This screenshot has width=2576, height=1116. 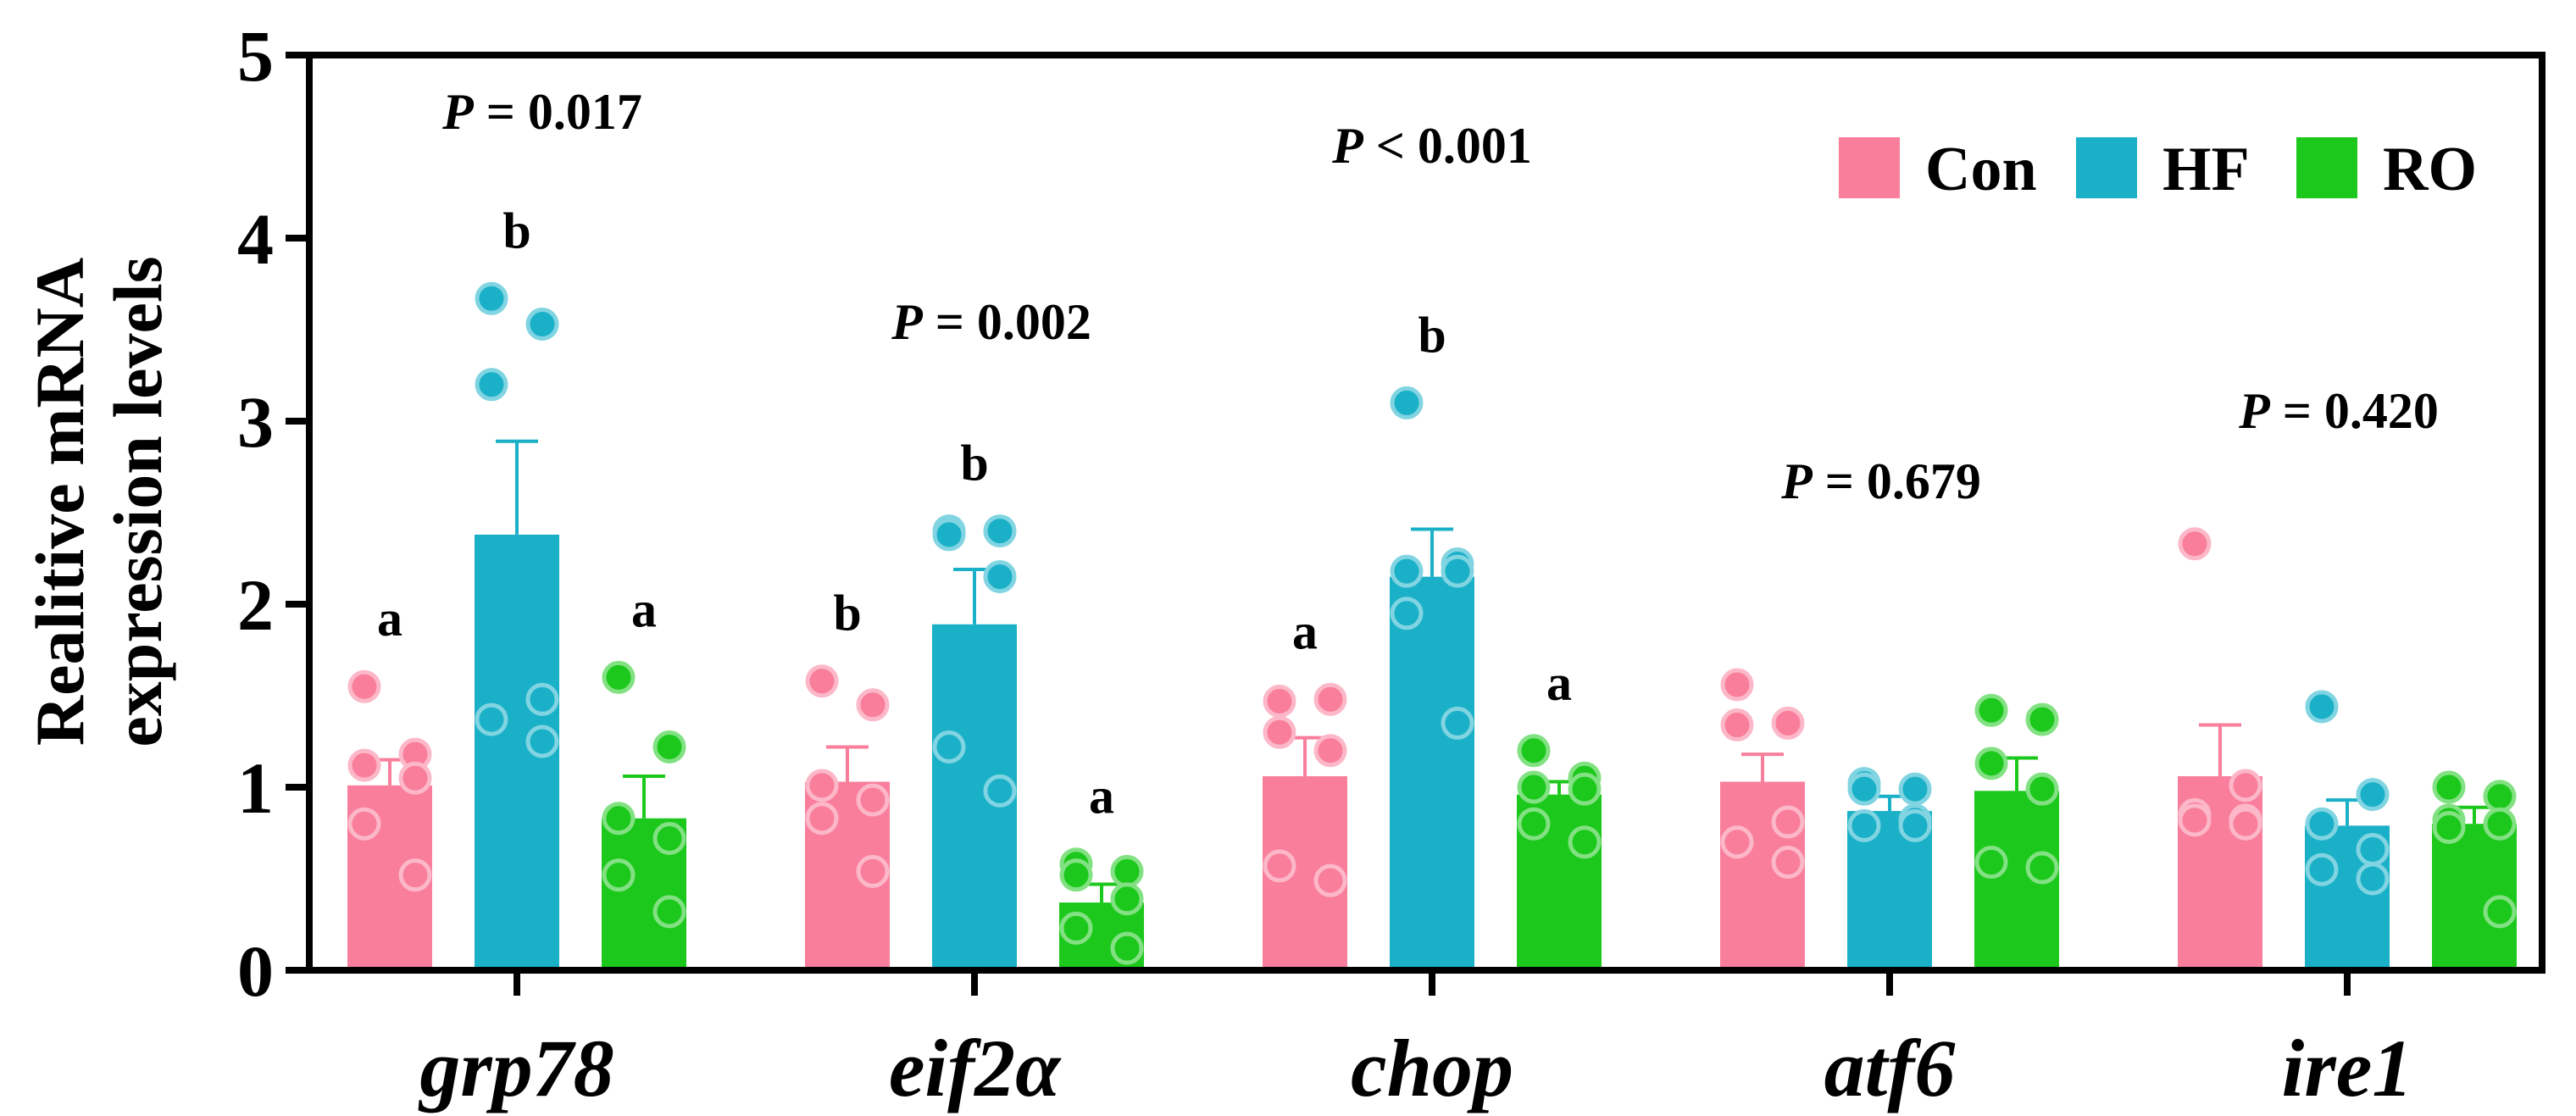 What do you see at coordinates (2106, 168) in the screenshot?
I see `legend-swatch-hf` at bounding box center [2106, 168].